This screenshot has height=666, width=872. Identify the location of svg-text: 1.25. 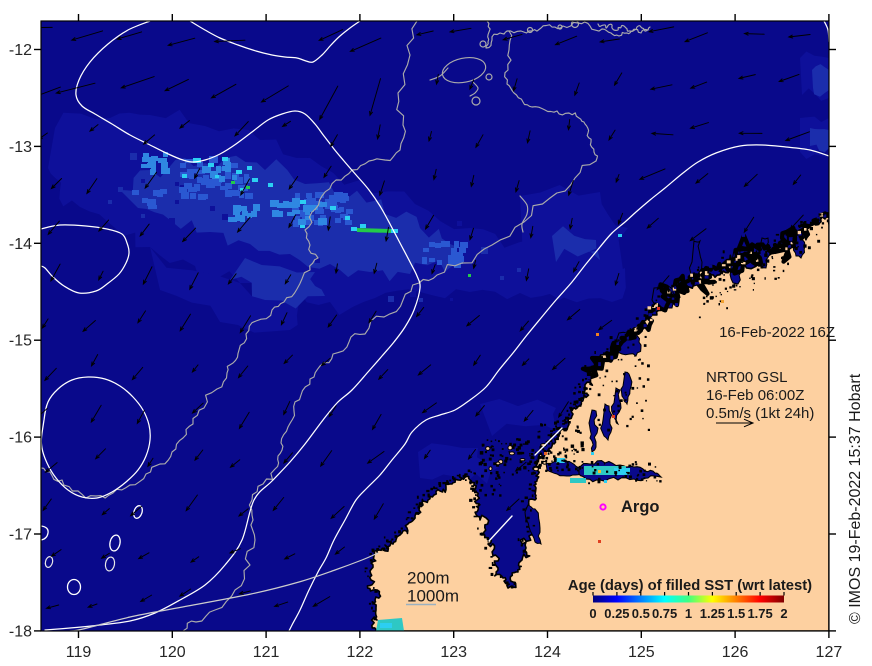
(712, 613).